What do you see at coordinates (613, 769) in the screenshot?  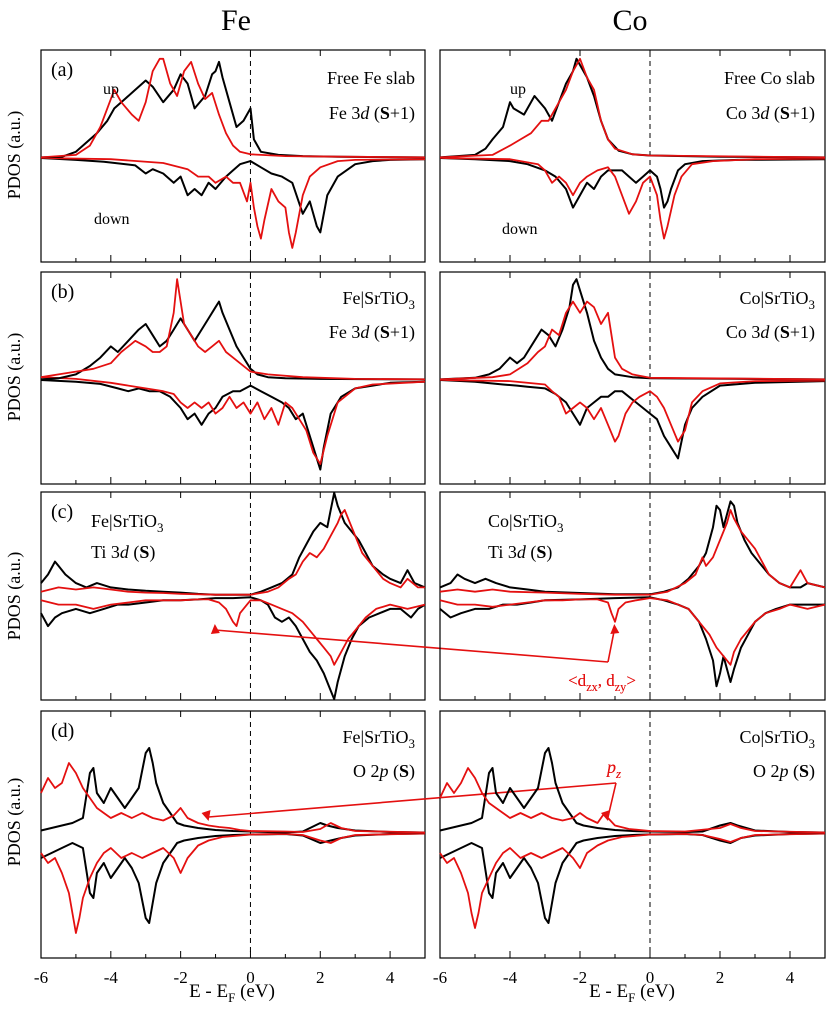 I see `pz-annotation: pz` at bounding box center [613, 769].